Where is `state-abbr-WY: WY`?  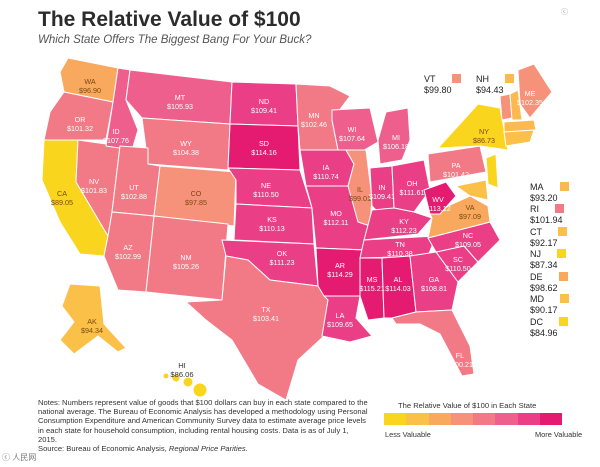
state-abbr-WY: WY is located at coordinates (186, 143).